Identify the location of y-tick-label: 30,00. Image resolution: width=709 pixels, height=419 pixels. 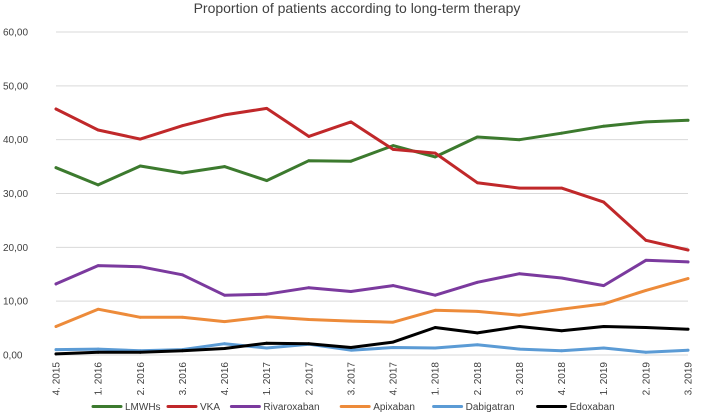
(15, 194).